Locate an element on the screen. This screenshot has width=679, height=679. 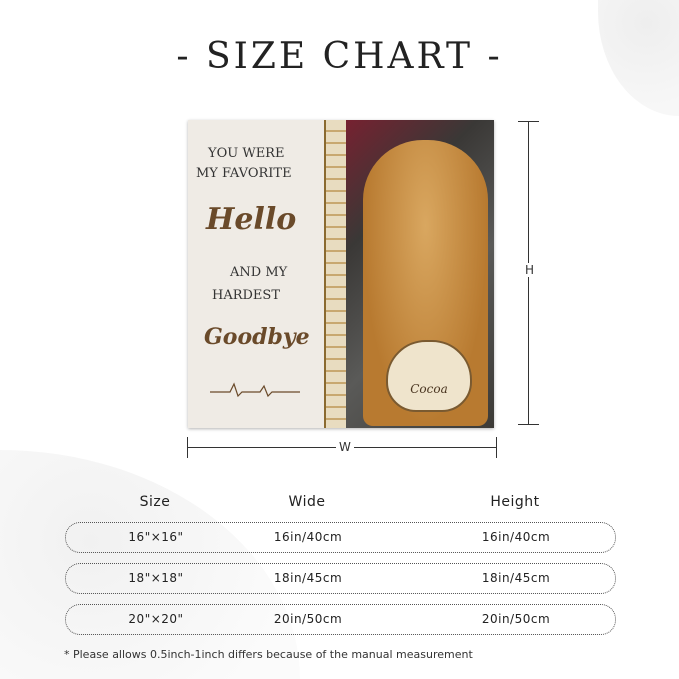
cell-height: 18in/45cm is located at coordinates (516, 578).